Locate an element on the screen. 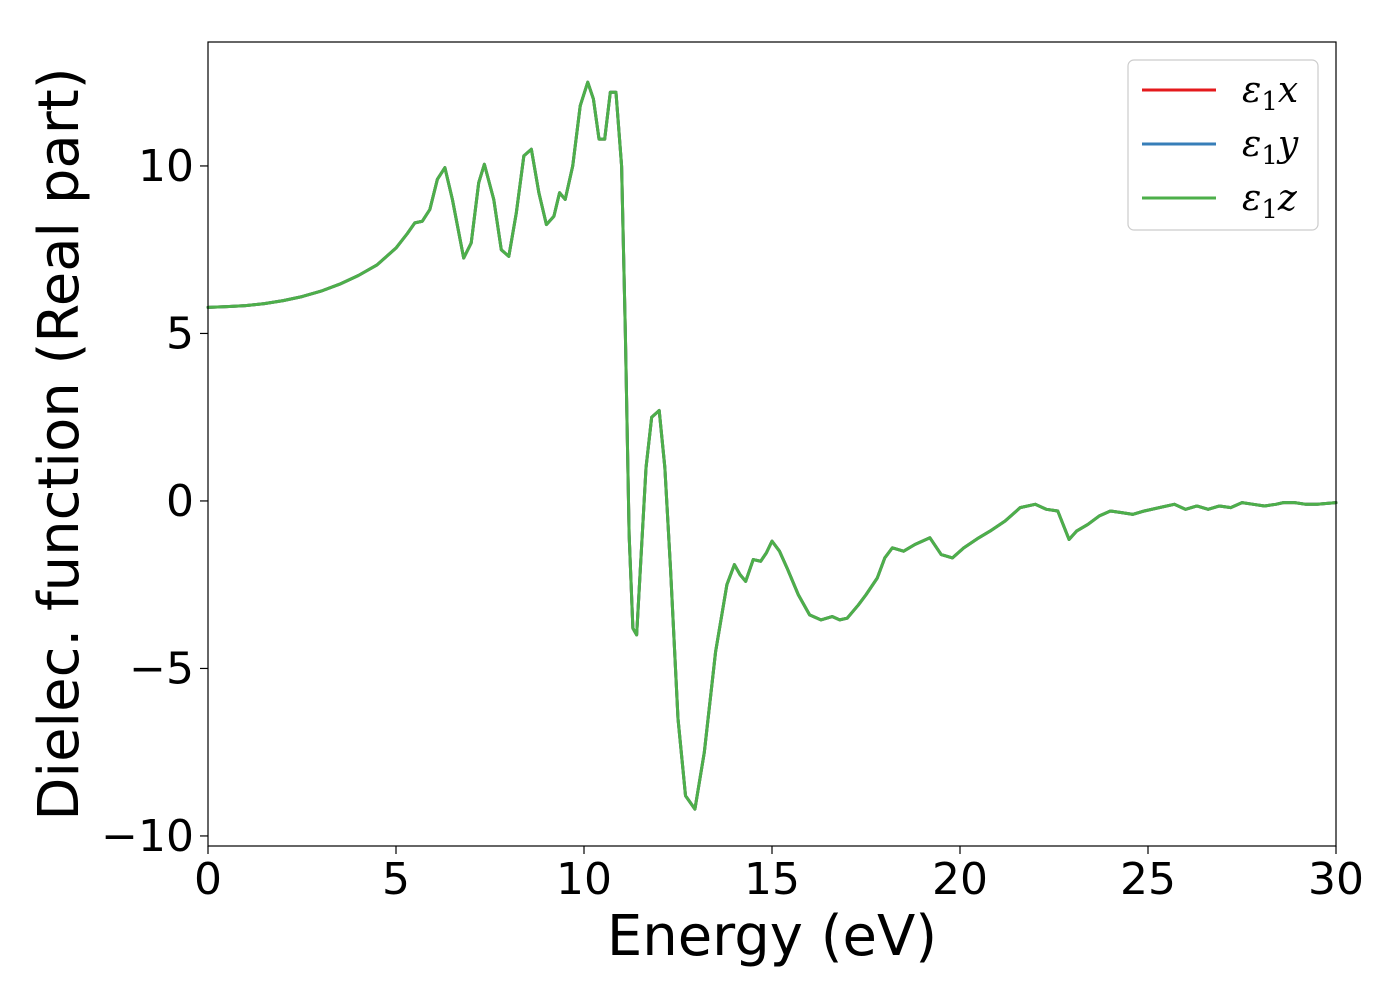  x-axis: 0 5 10 15 20 25 30 is located at coordinates (779, 875).